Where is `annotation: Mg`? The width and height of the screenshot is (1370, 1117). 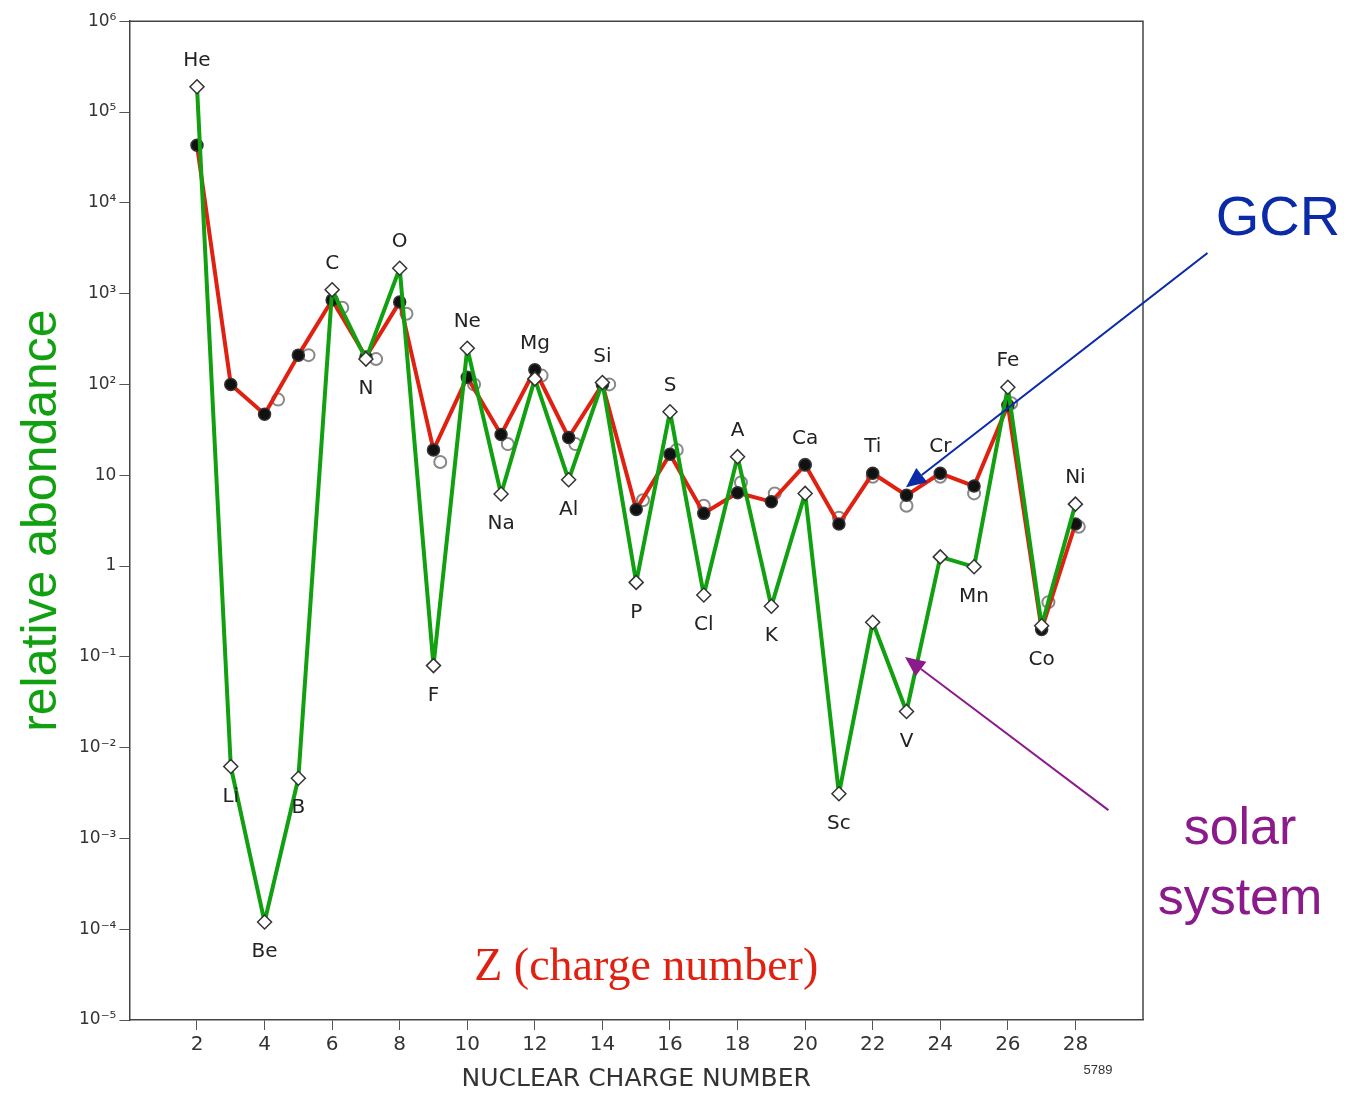 annotation: Mg is located at coordinates (534, 341).